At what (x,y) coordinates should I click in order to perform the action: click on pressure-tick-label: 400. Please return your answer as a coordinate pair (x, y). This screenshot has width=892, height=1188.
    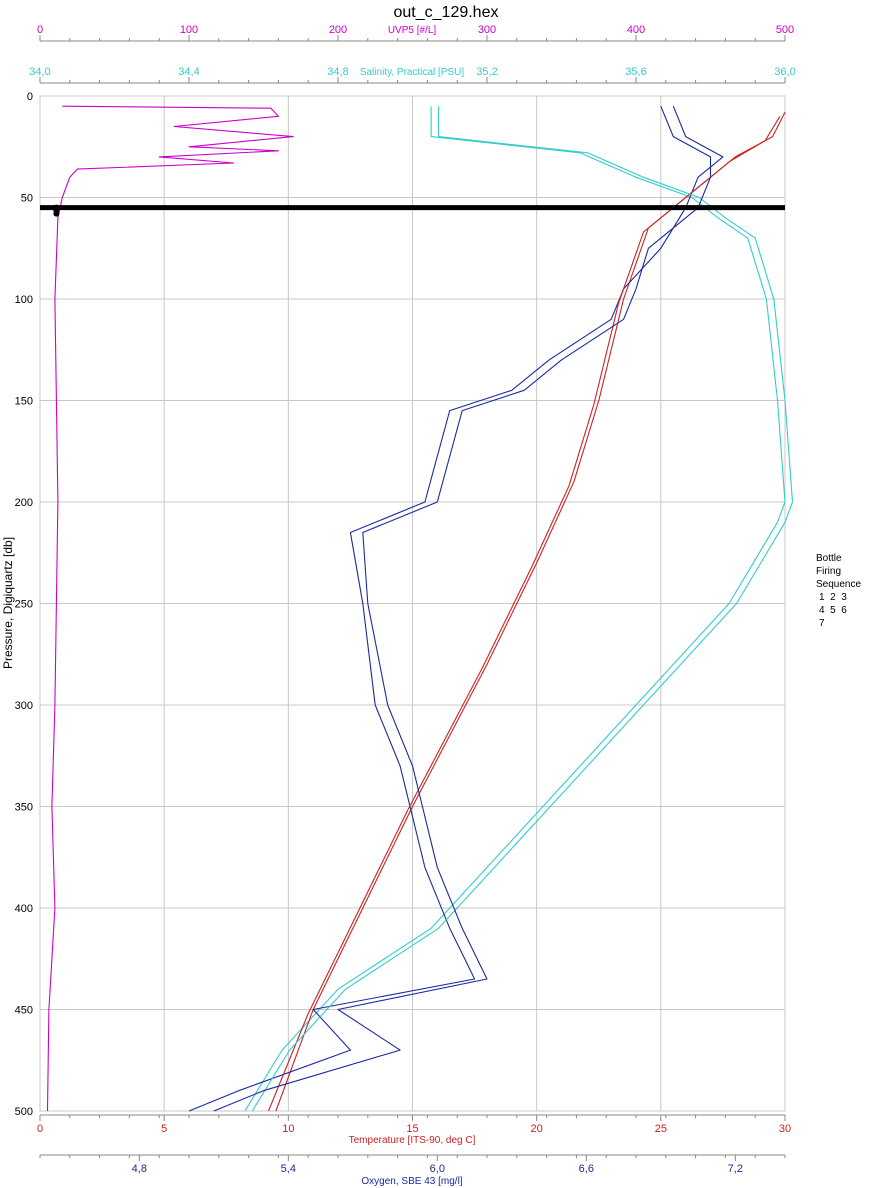
    Looking at the image, I should click on (24, 909).